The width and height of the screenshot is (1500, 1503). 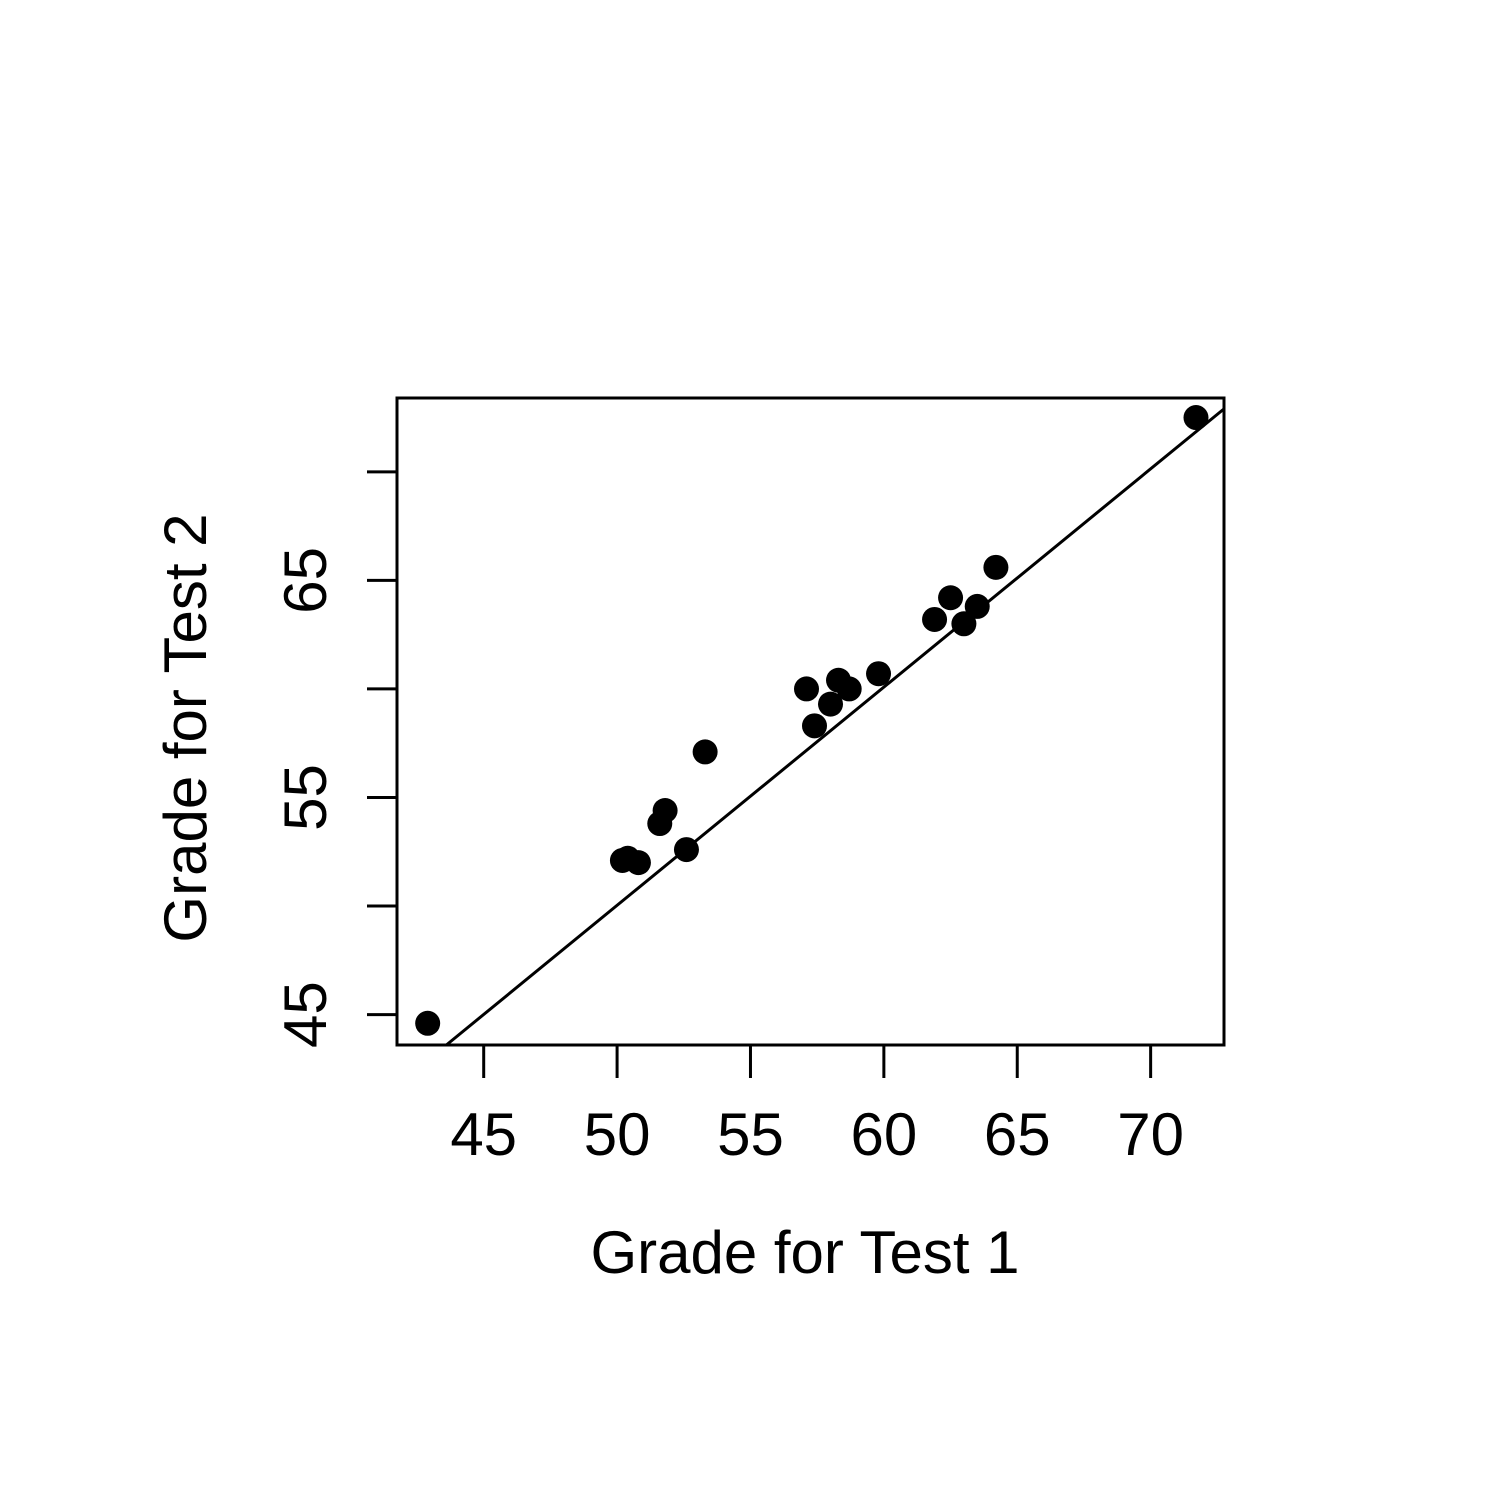 I want to click on x-axis-label: Grade for Test 1, so click(x=804, y=1252).